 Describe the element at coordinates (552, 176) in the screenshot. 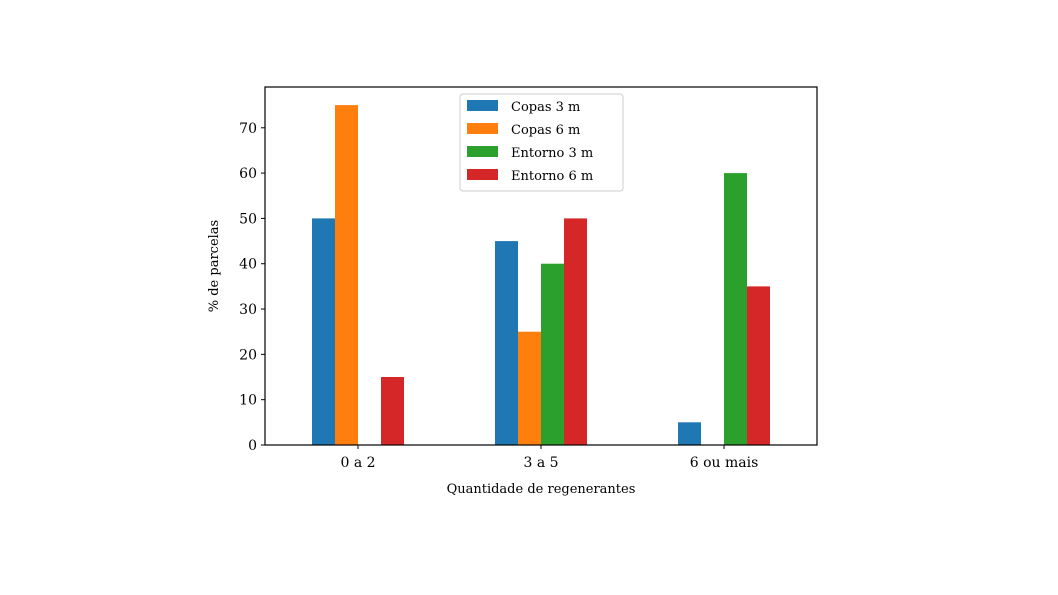

I see `legend-label: Entorno 6 m` at that location.